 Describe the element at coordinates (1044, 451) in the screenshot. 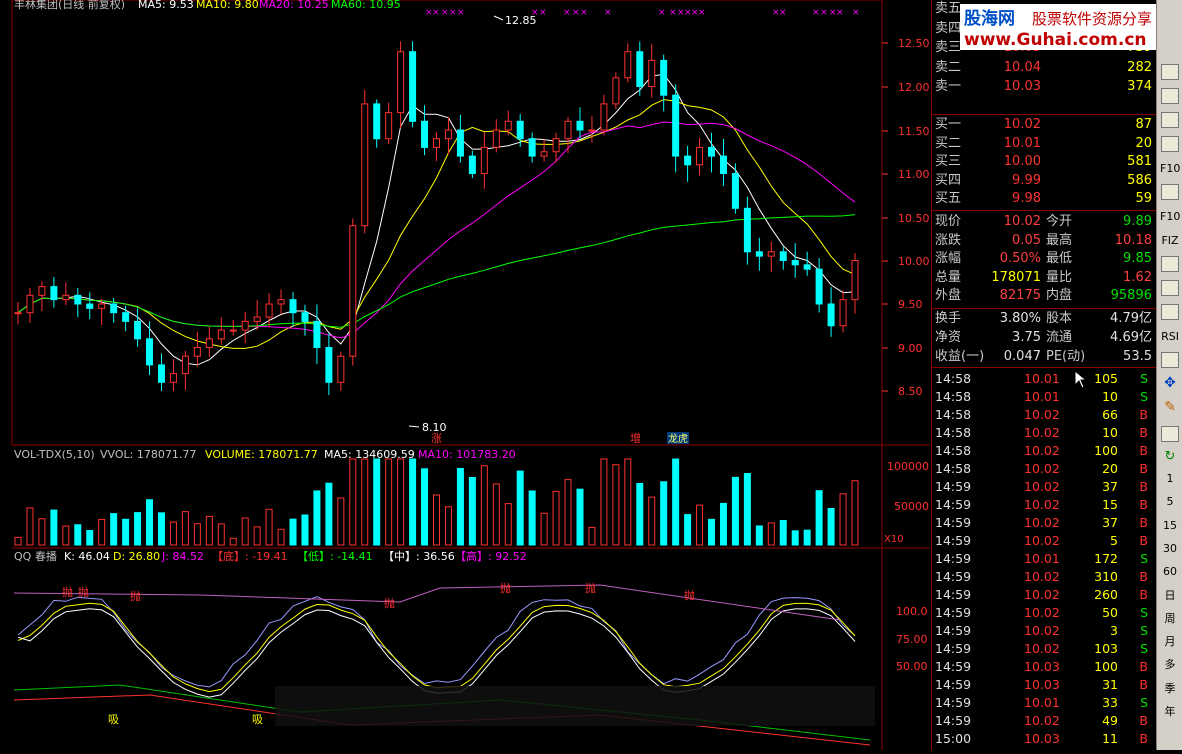

I see `trade-row: 14:58 10.02 100 B` at that location.